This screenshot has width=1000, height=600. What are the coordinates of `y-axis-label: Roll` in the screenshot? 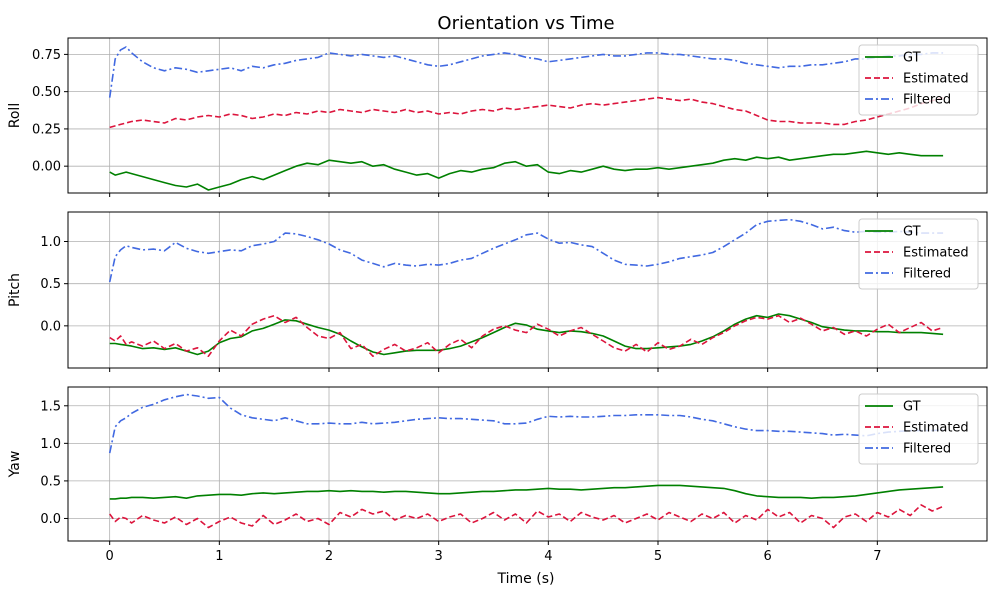 It's located at (15, 115).